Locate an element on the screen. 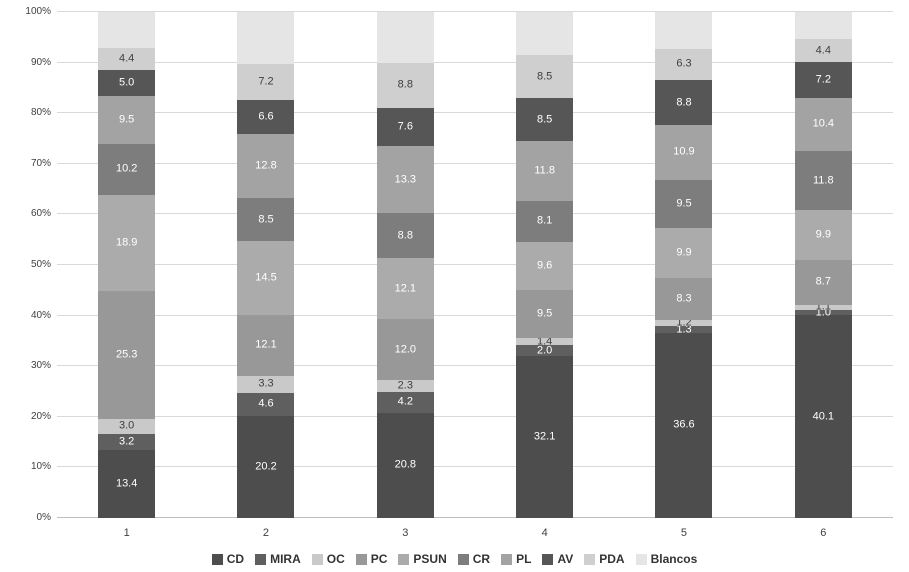  y-axis-tick-label: 80% is located at coordinates (40, 113).